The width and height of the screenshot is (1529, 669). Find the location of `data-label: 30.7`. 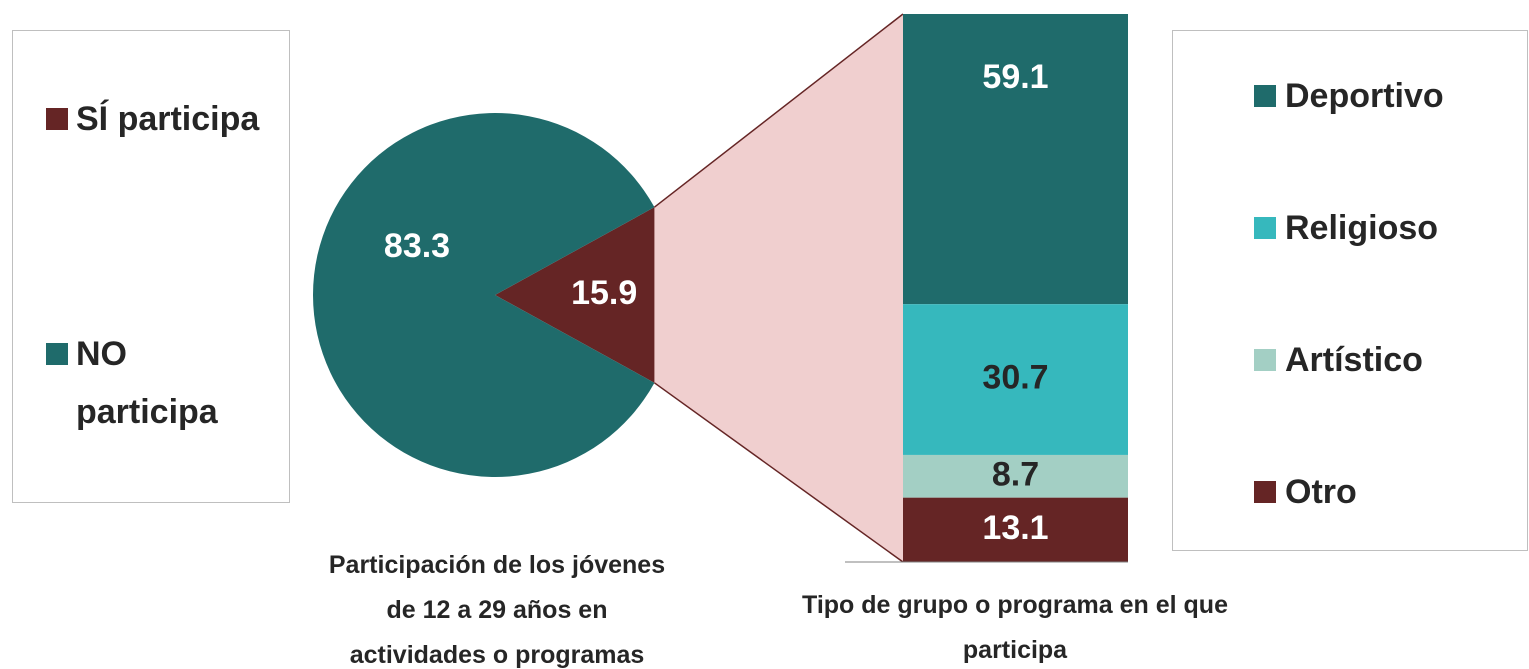

data-label: 30.7 is located at coordinates (1015, 378).